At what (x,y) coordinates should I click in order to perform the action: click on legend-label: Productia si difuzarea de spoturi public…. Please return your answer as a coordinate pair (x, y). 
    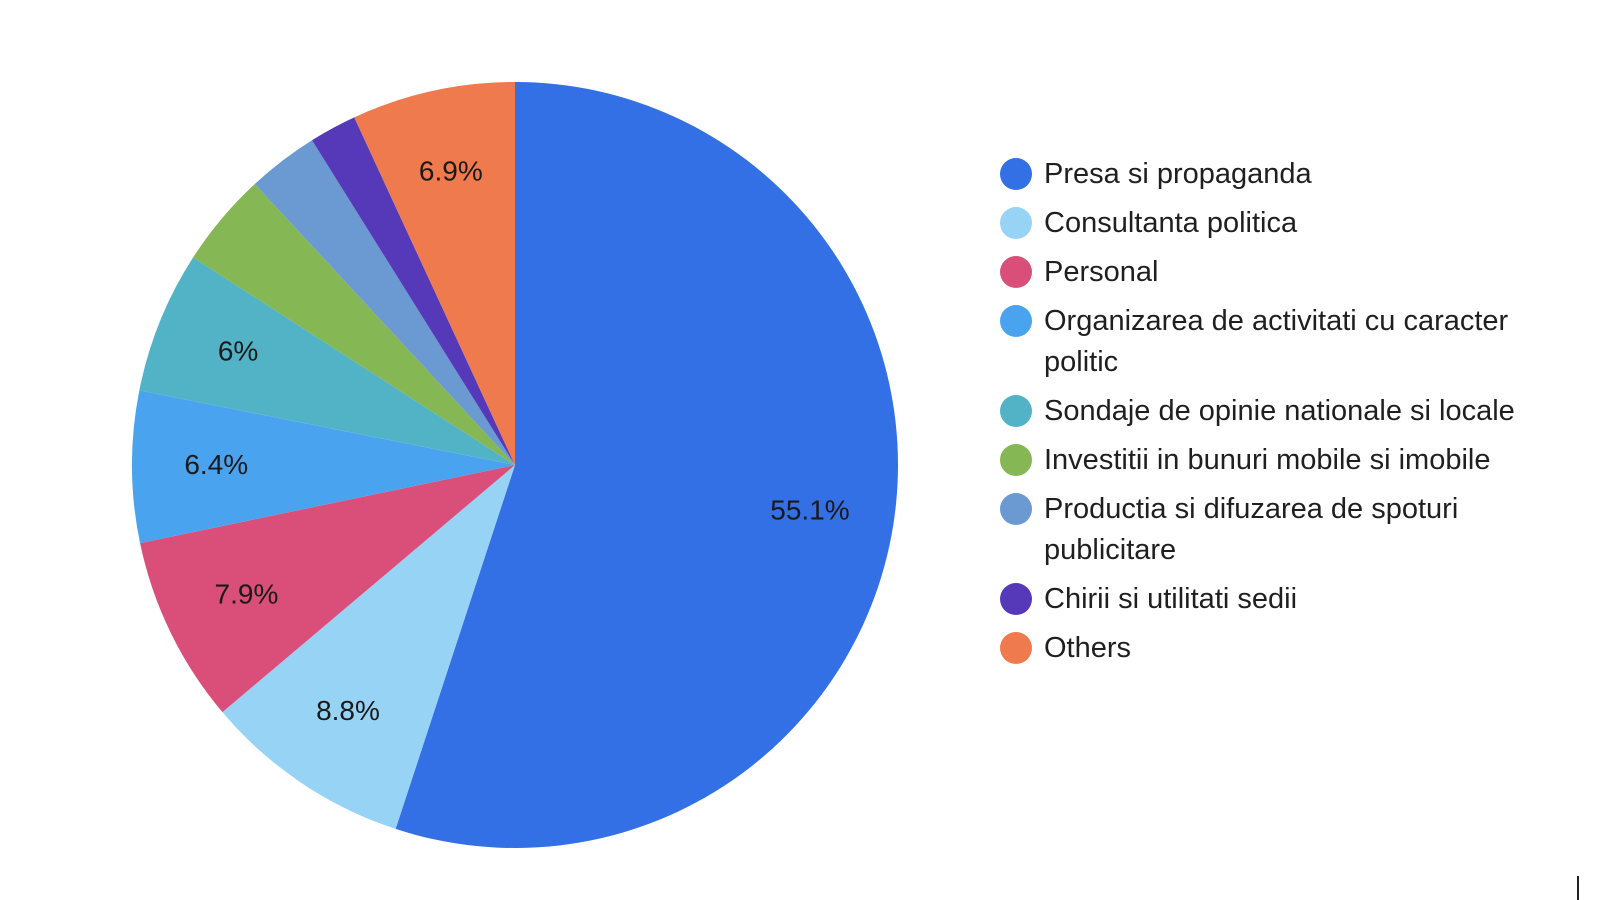
    Looking at the image, I should click on (1251, 529).